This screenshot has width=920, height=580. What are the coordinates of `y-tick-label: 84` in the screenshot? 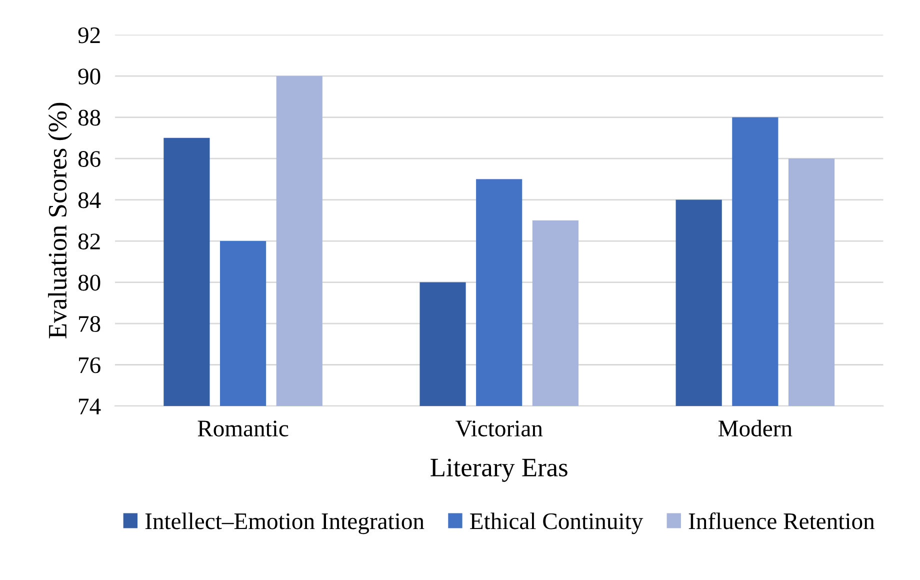 It's located at (89, 200).